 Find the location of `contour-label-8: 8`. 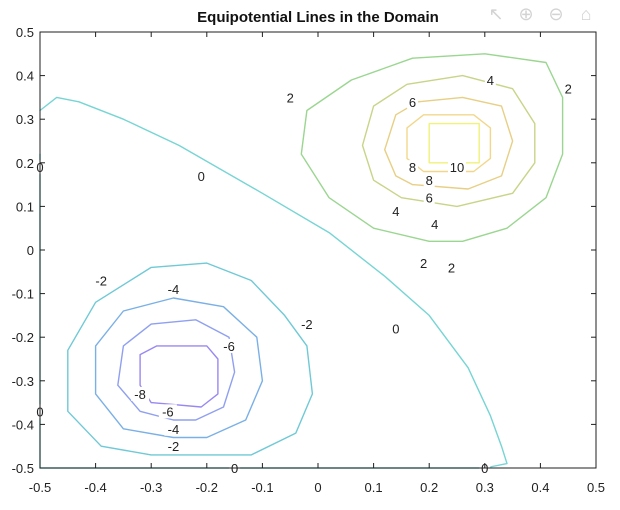

contour-label-8: 8 is located at coordinates (429, 180).